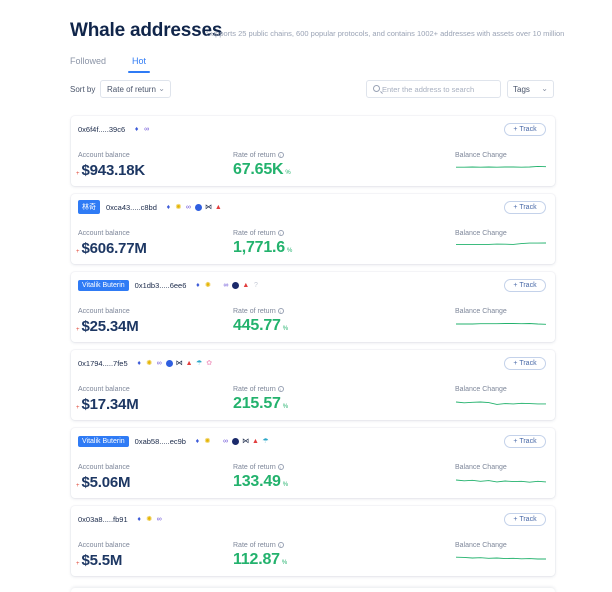 Image resolution: width=612 pixels, height=592 pixels. I want to click on search-box, so click(433, 89).